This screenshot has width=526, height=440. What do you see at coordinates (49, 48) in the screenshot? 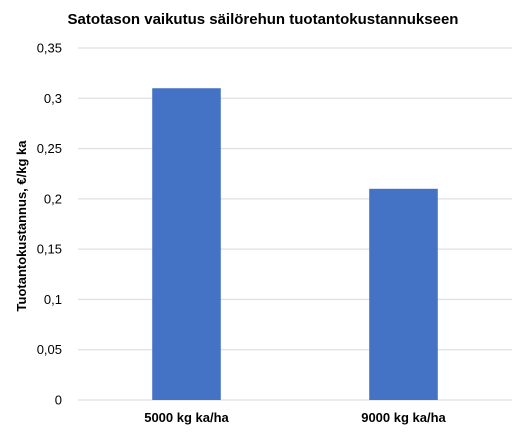
I see `y-tick-label: 0,35` at bounding box center [49, 48].